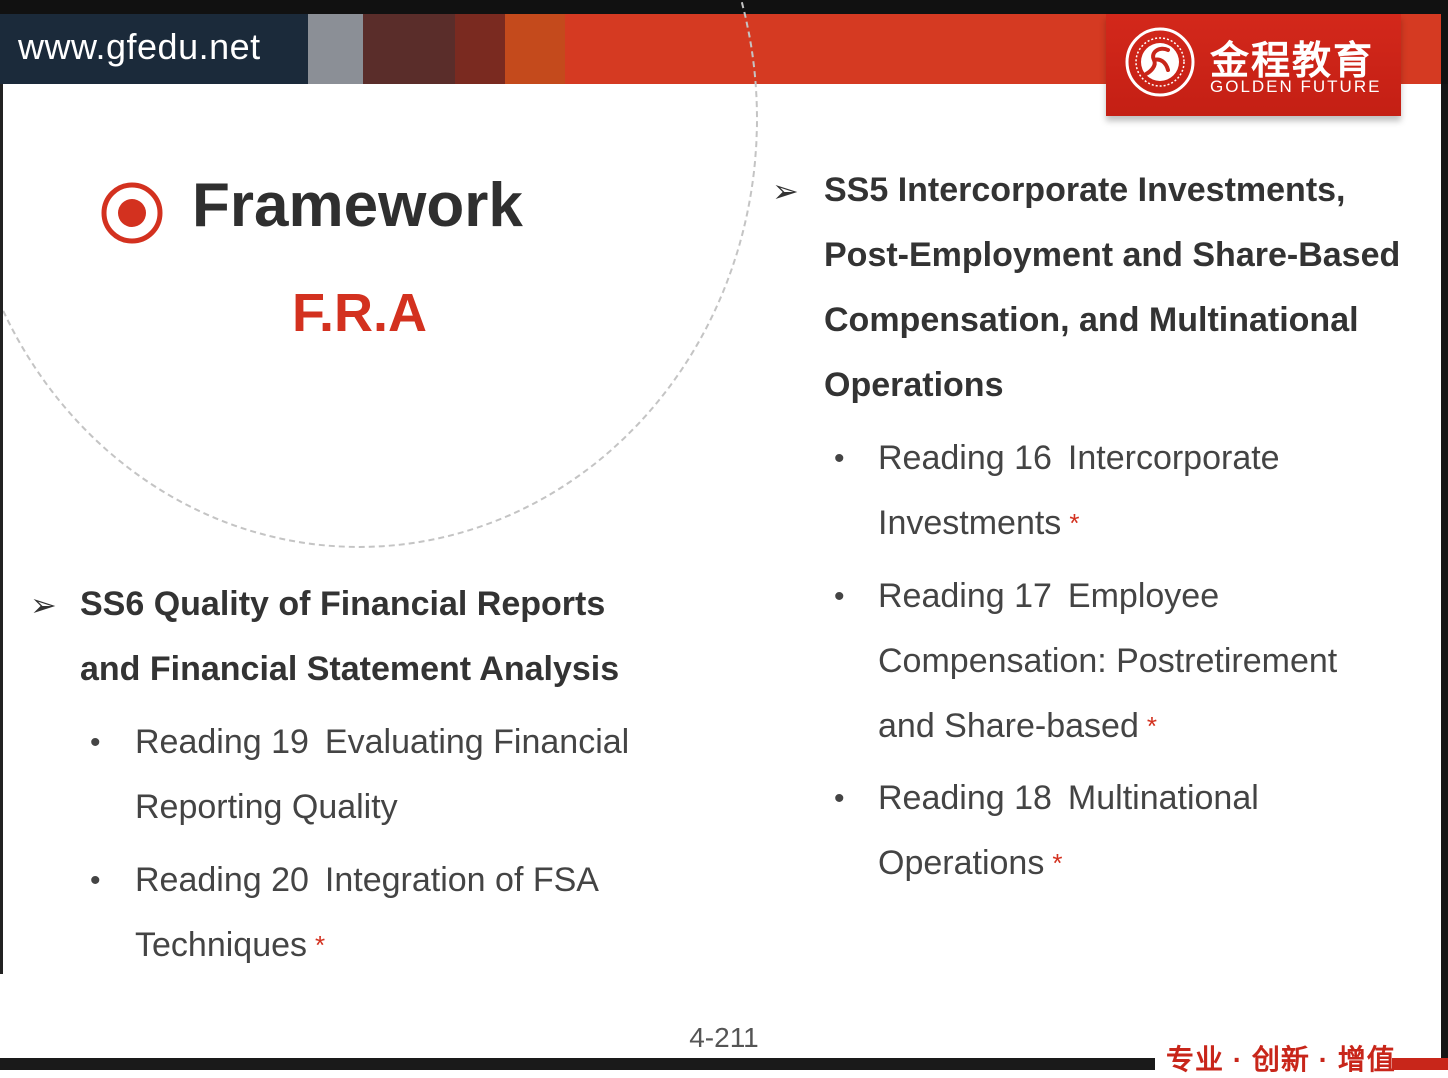 This screenshot has width=1448, height=1078. What do you see at coordinates (221, 945) in the screenshot?
I see `reading-title-line: Techniques` at bounding box center [221, 945].